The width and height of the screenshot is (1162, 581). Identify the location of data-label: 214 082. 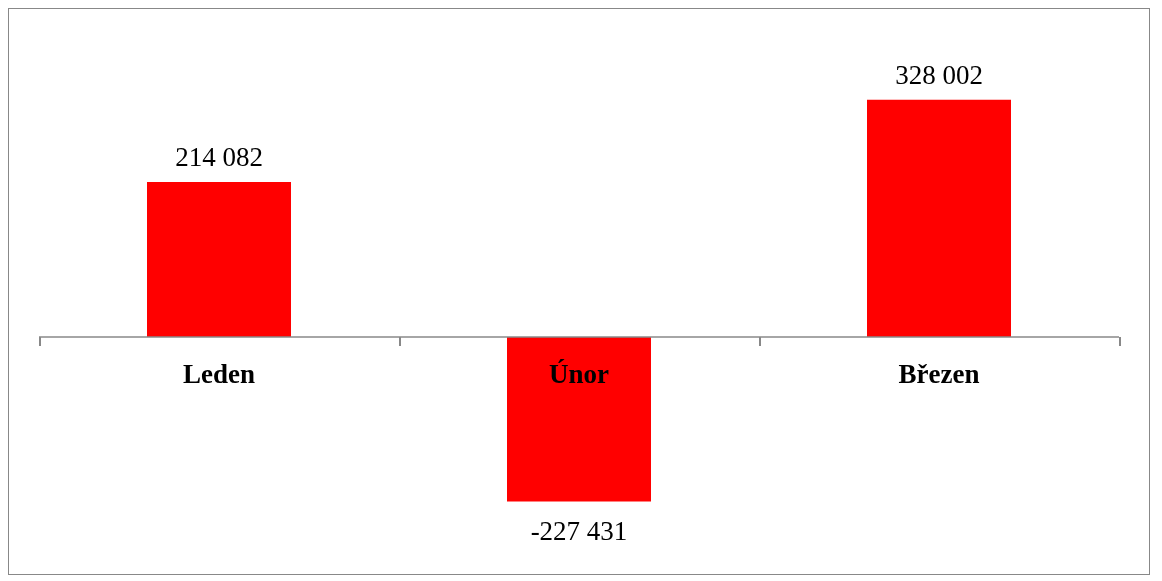
(219, 157).